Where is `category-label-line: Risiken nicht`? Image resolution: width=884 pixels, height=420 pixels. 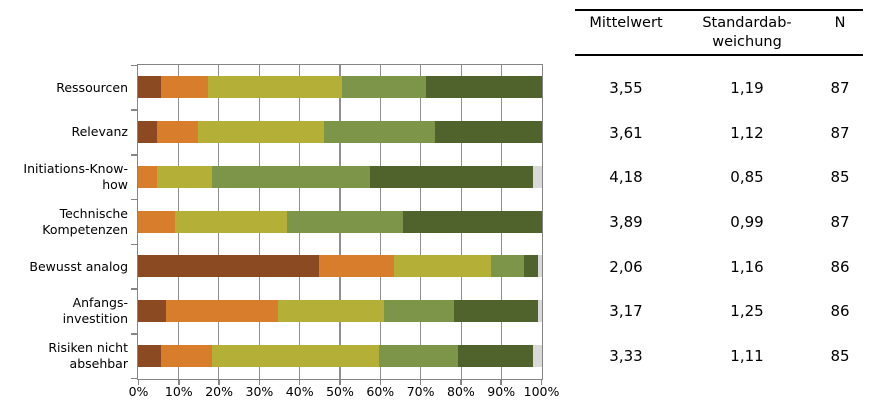
category-label-line: Risiken nicht is located at coordinates (88, 347).